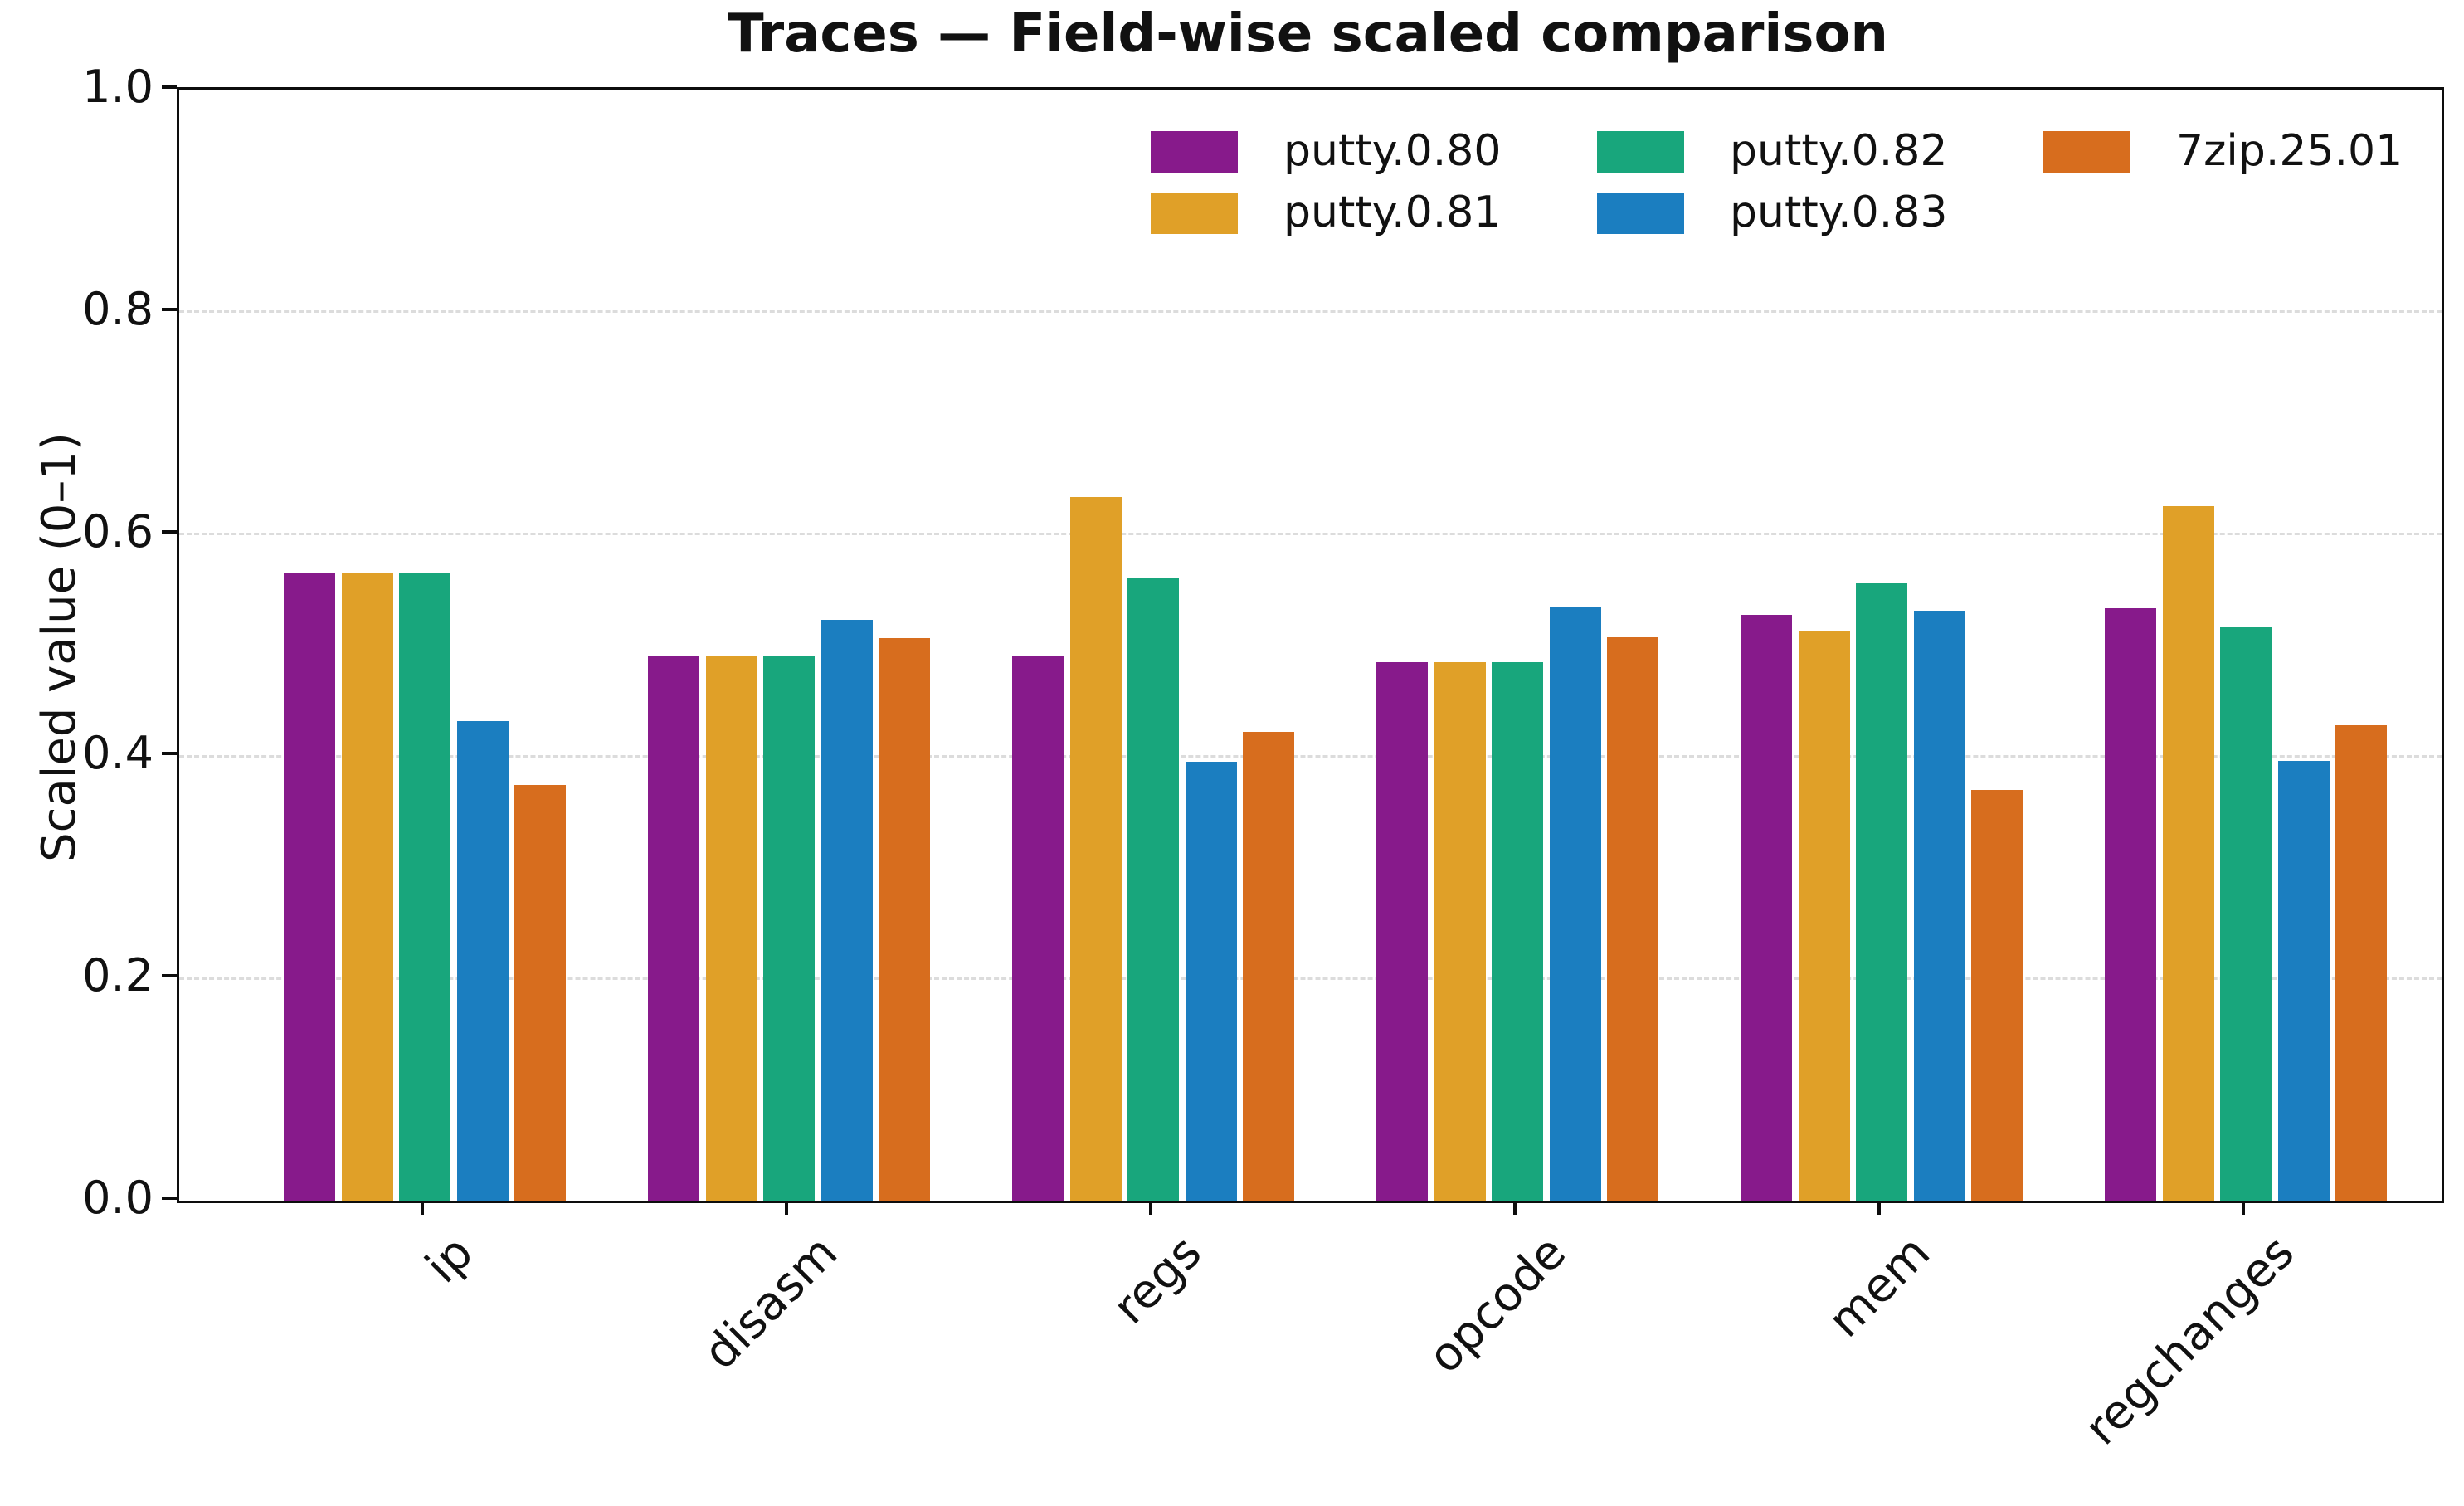 This screenshot has height=1506, width=2464. I want to click on bar-putty.0.80-disasm, so click(673, 928).